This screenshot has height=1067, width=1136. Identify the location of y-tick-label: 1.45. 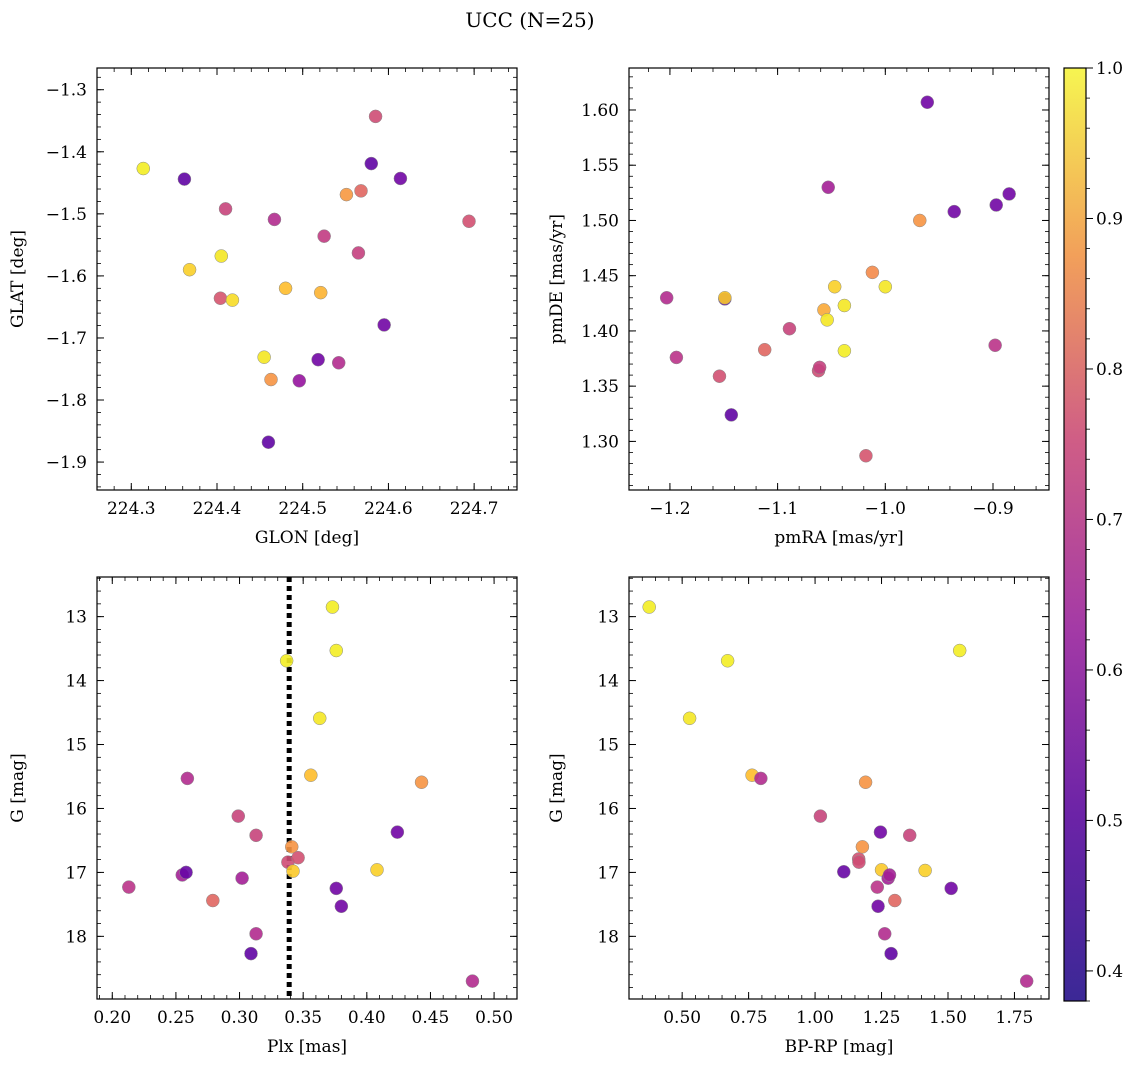
(600, 277).